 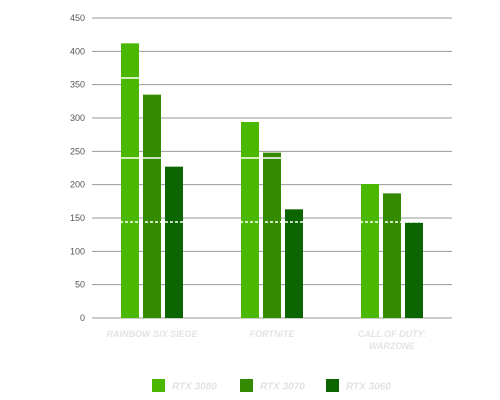 I want to click on x-category-label: FORTNITE, so click(x=273, y=334).